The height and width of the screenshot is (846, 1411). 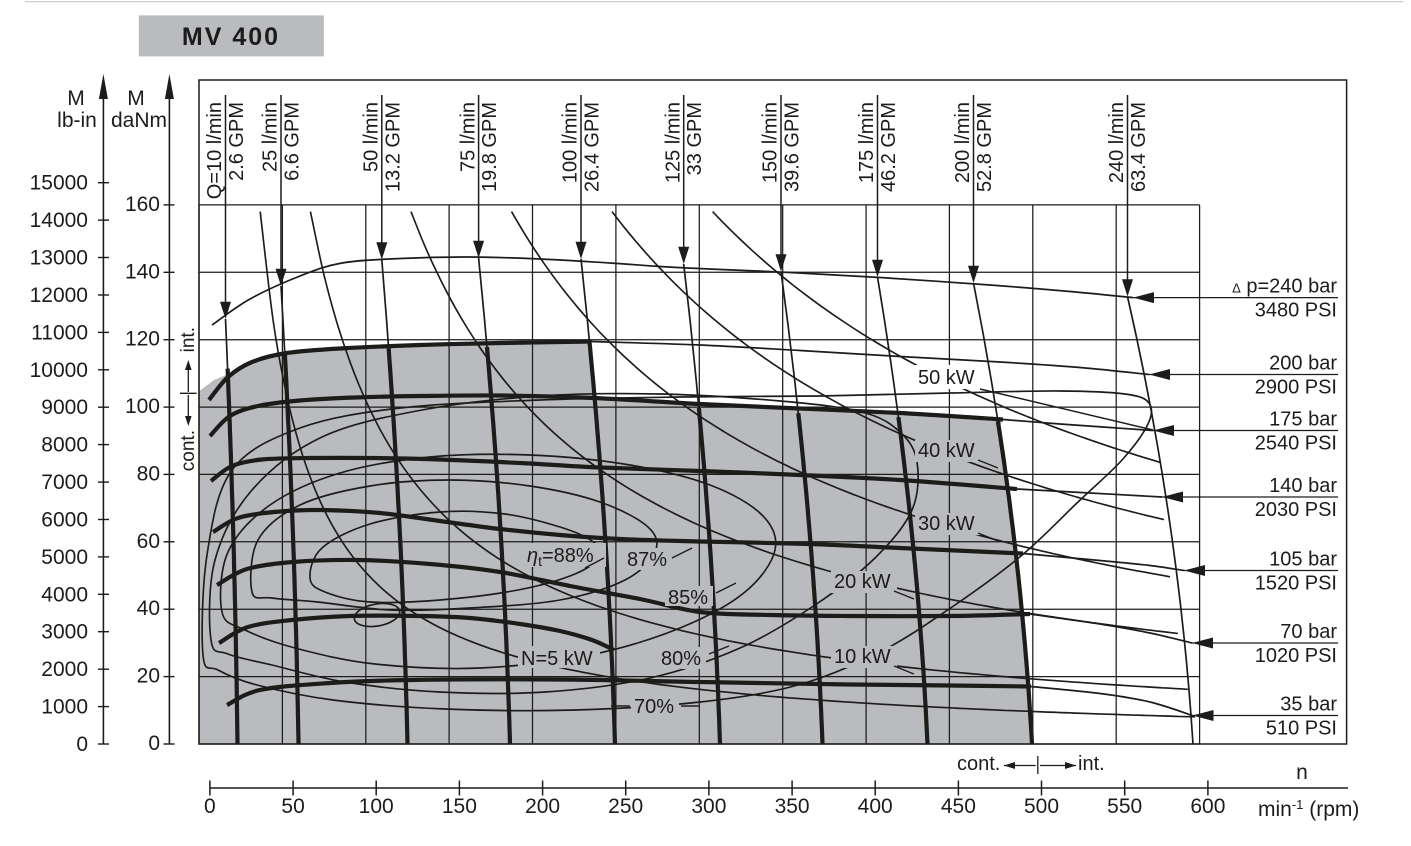 What do you see at coordinates (647, 560) in the screenshot?
I see `svg-text: 87%` at bounding box center [647, 560].